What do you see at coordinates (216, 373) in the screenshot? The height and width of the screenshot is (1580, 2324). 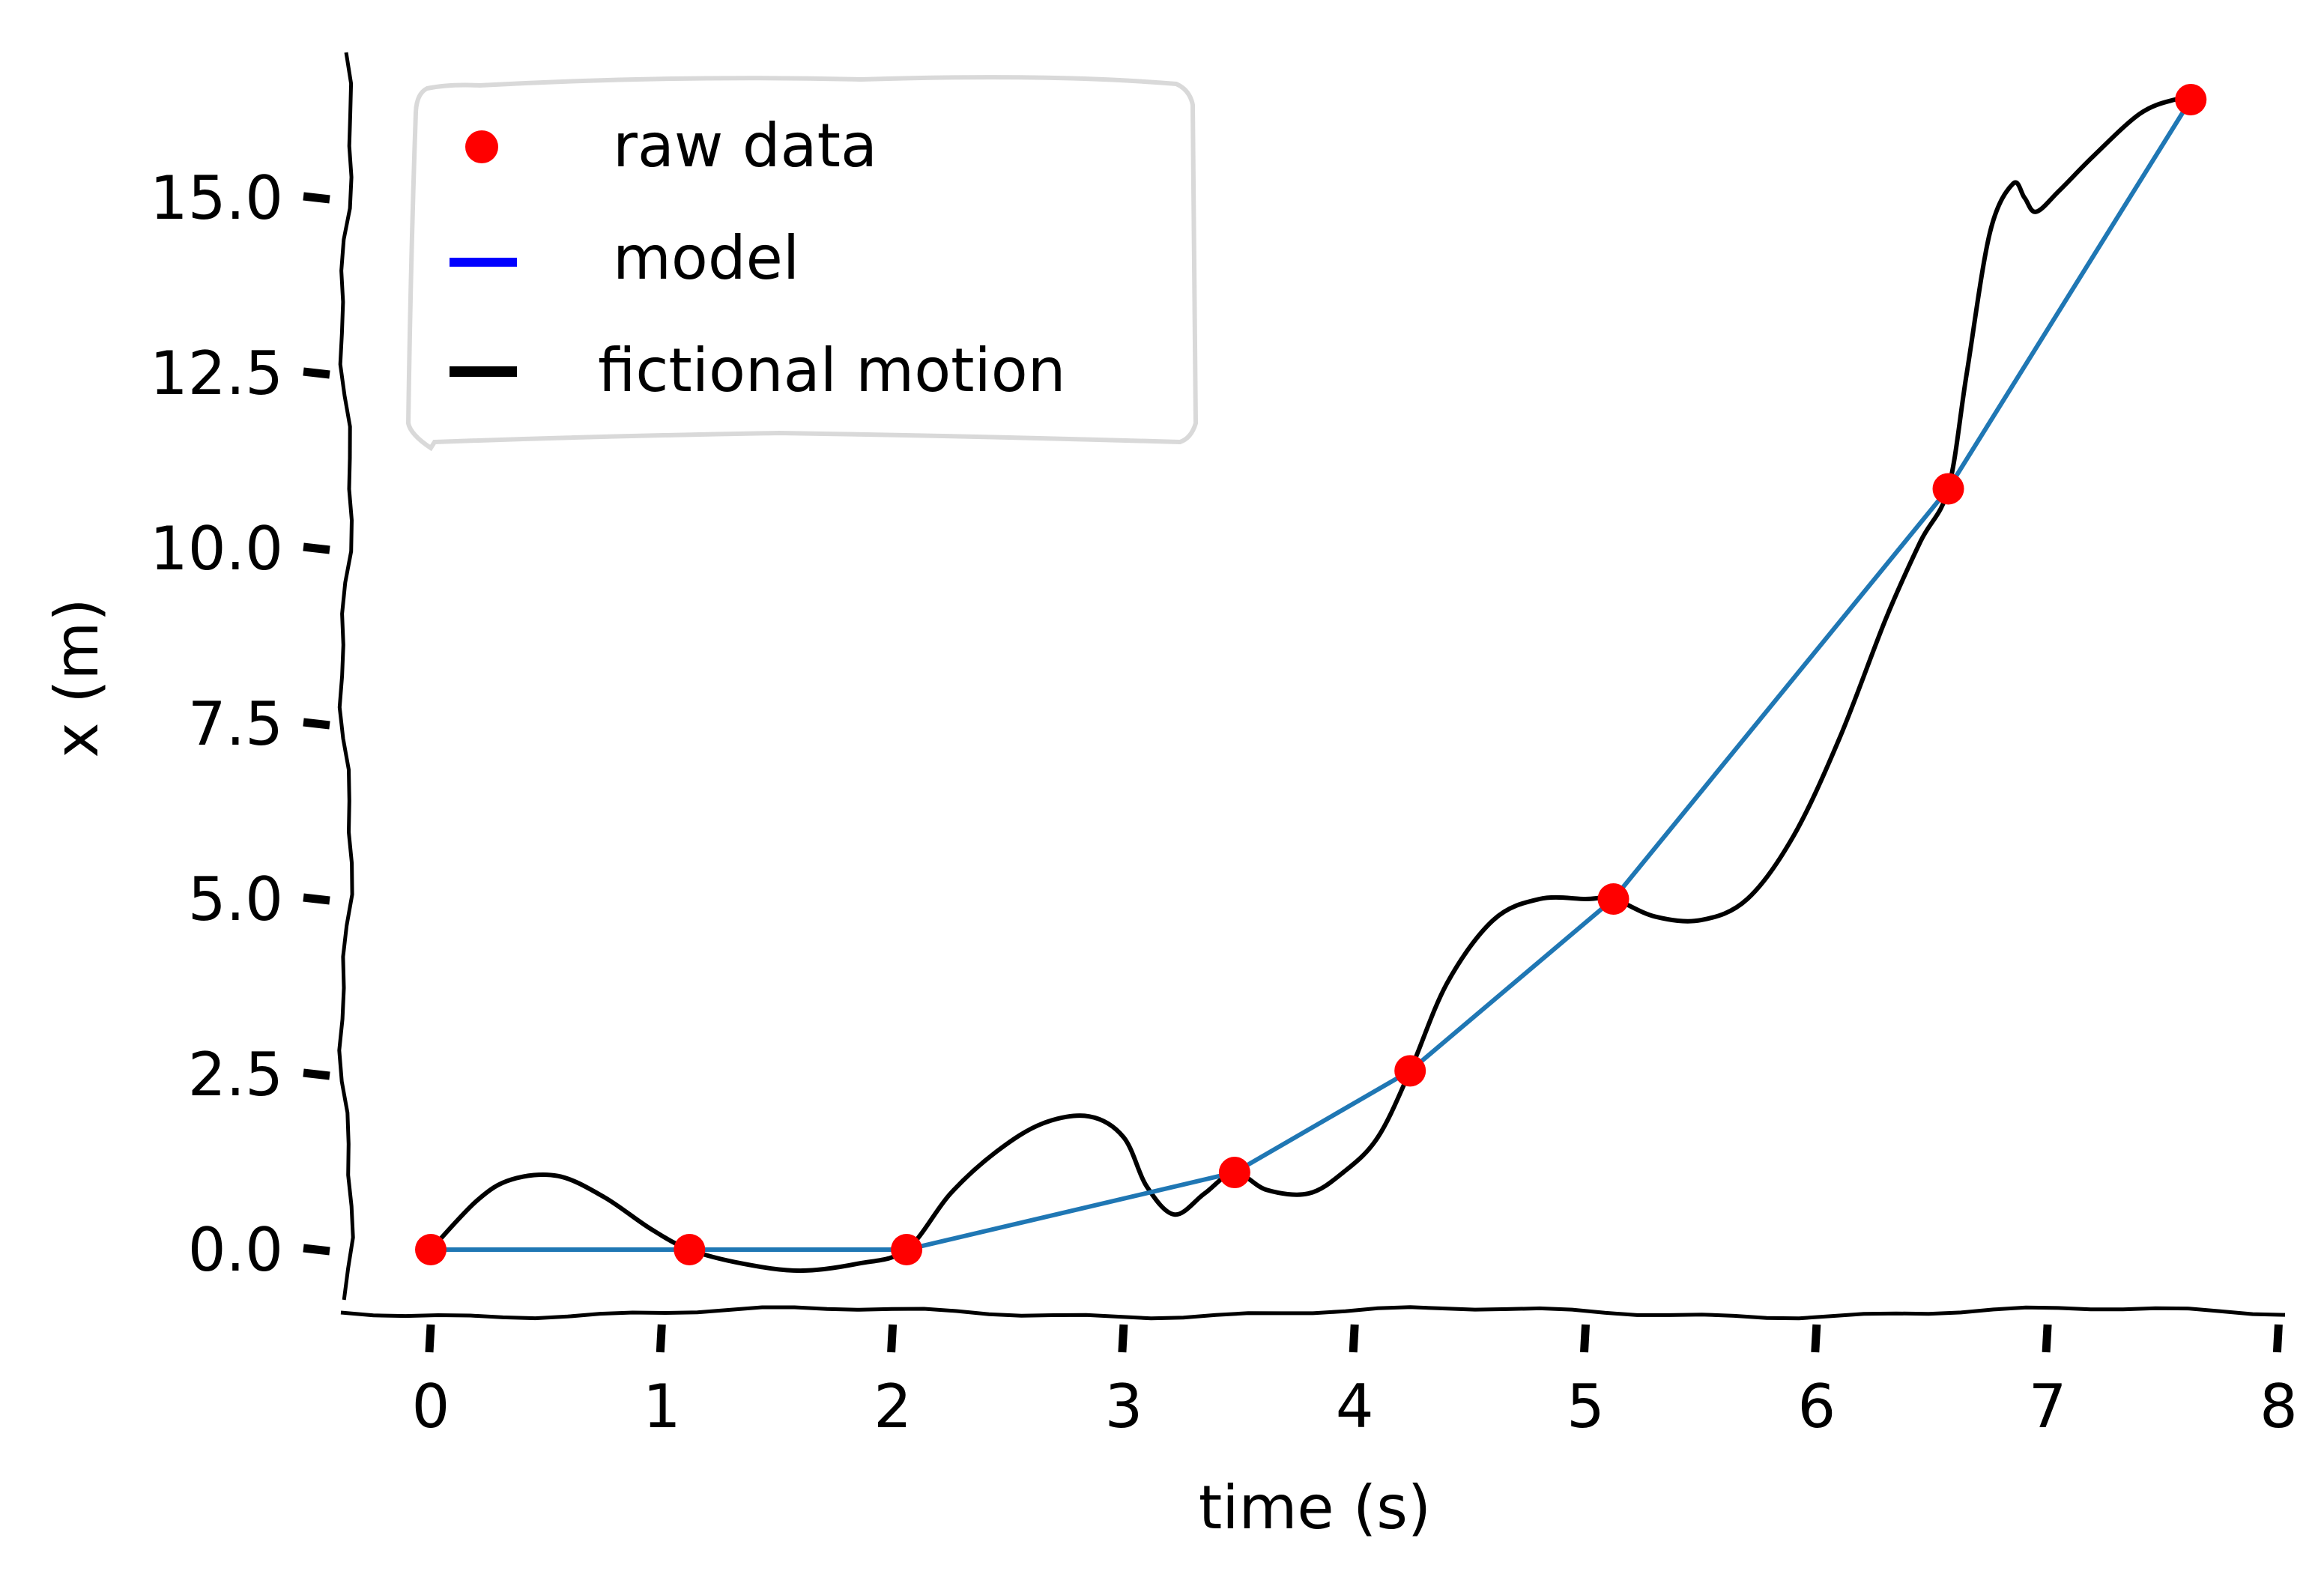 I see `y-tick-label: 12.5` at bounding box center [216, 373].